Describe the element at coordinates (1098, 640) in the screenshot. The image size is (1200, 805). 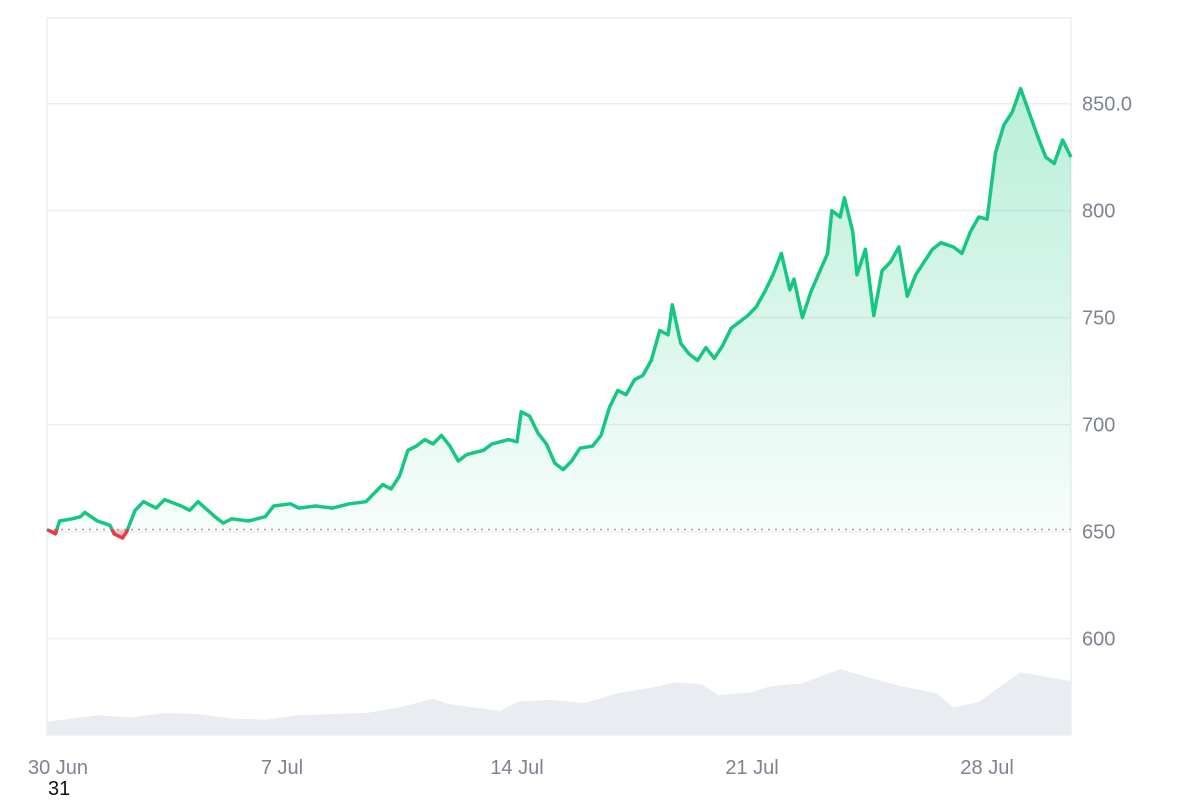
I see `y-tick-label: 600` at that location.